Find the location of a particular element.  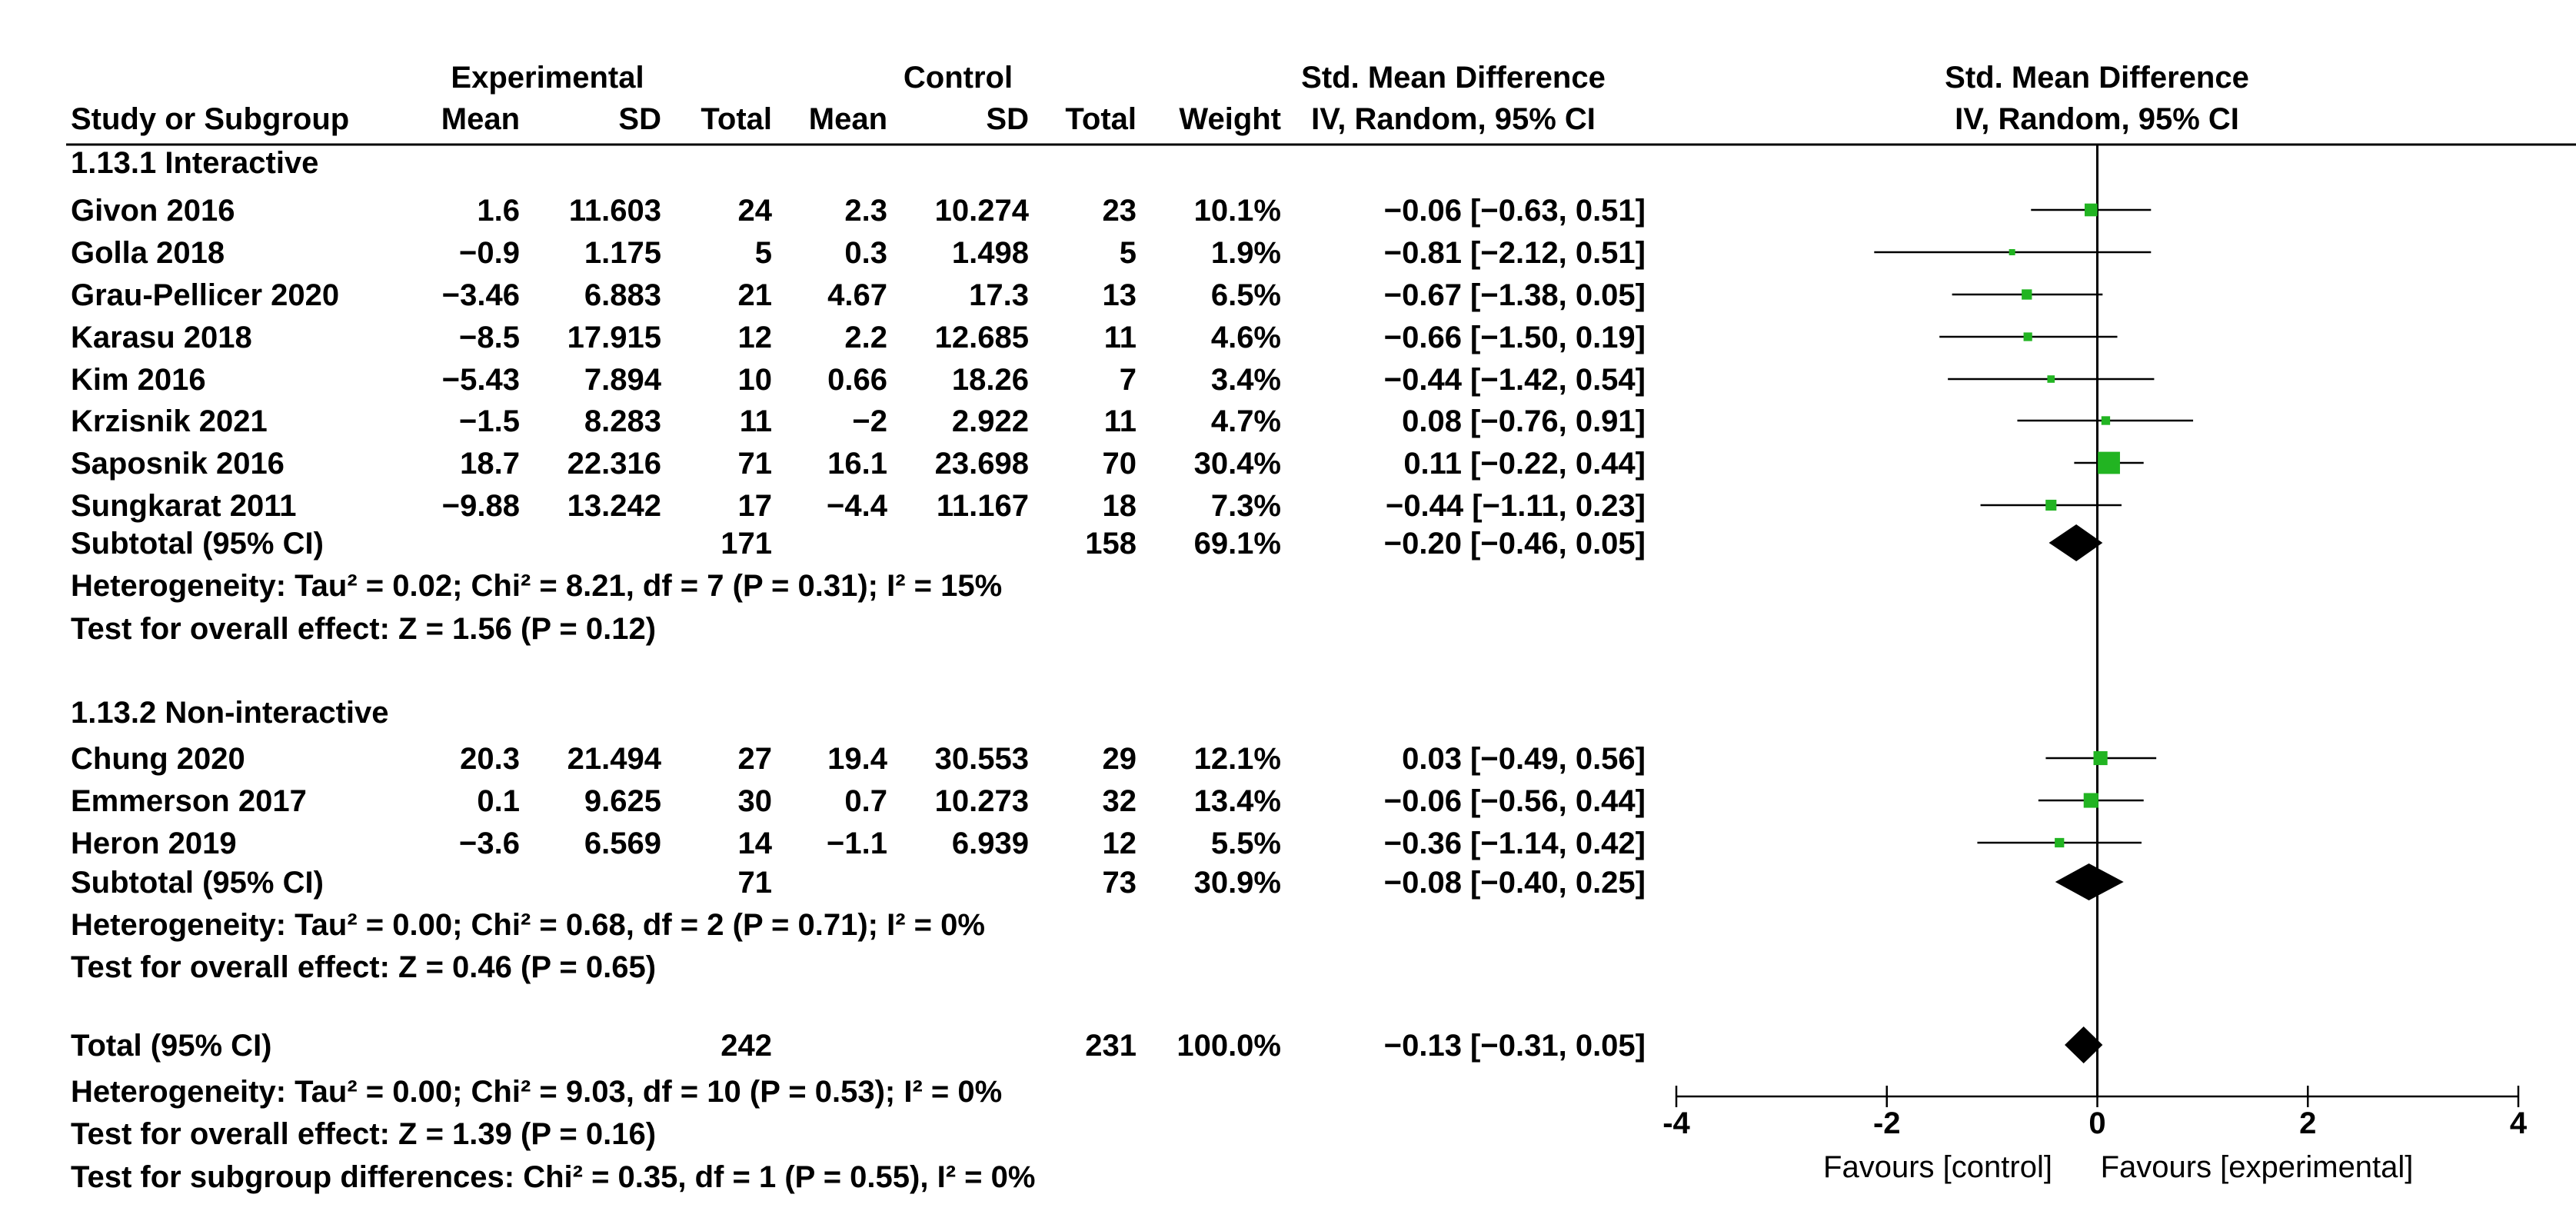

ctl-sd-header: SD is located at coordinates (1008, 119).